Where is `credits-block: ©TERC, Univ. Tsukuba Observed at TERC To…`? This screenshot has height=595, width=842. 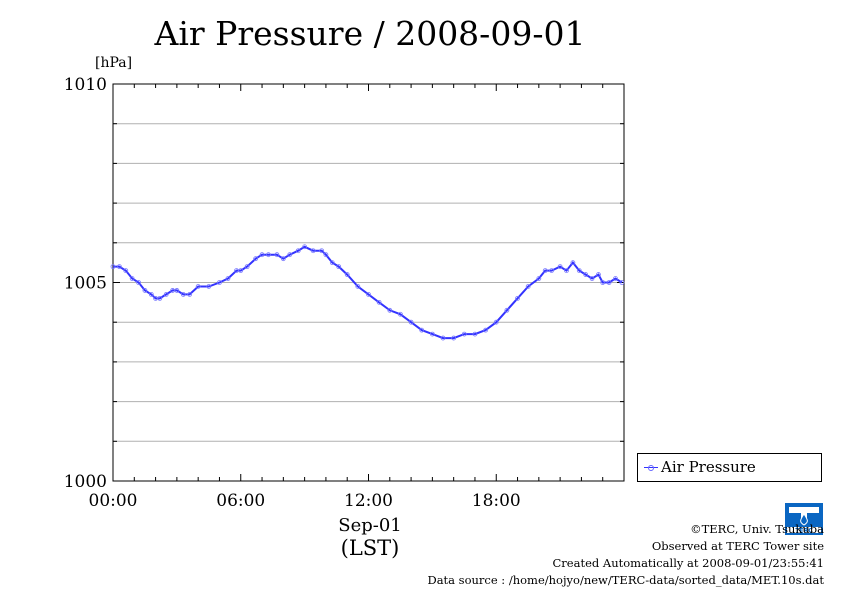 credits-block: ©TERC, Univ. Tsukuba Observed at TERC To… is located at coordinates (625, 555).